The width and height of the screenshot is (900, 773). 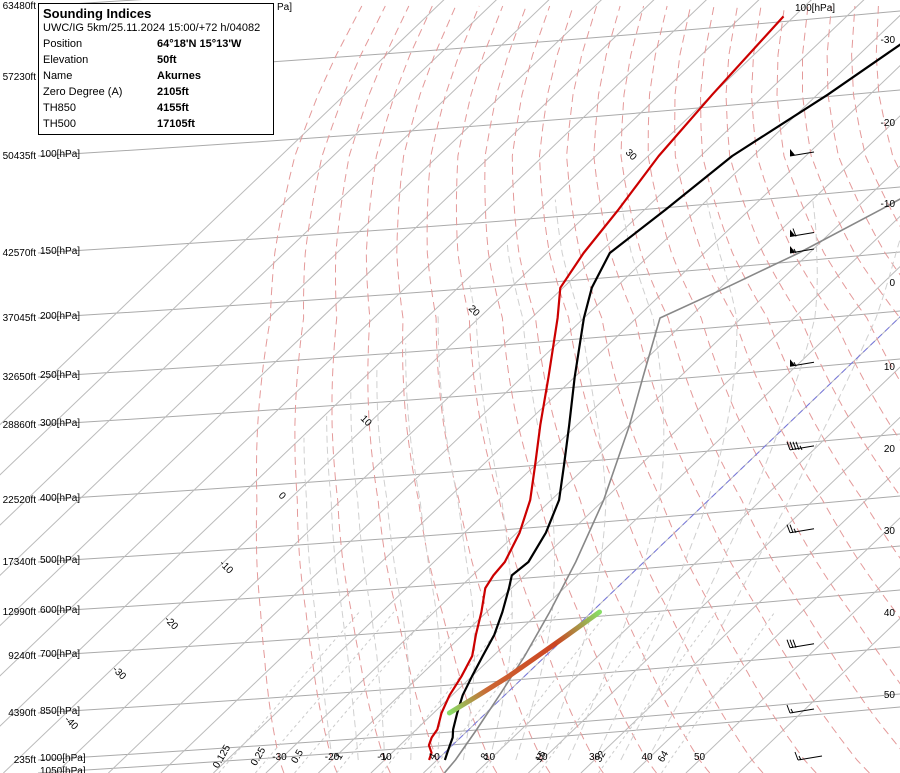 I want to click on info-value: 2105ft, so click(x=173, y=92).